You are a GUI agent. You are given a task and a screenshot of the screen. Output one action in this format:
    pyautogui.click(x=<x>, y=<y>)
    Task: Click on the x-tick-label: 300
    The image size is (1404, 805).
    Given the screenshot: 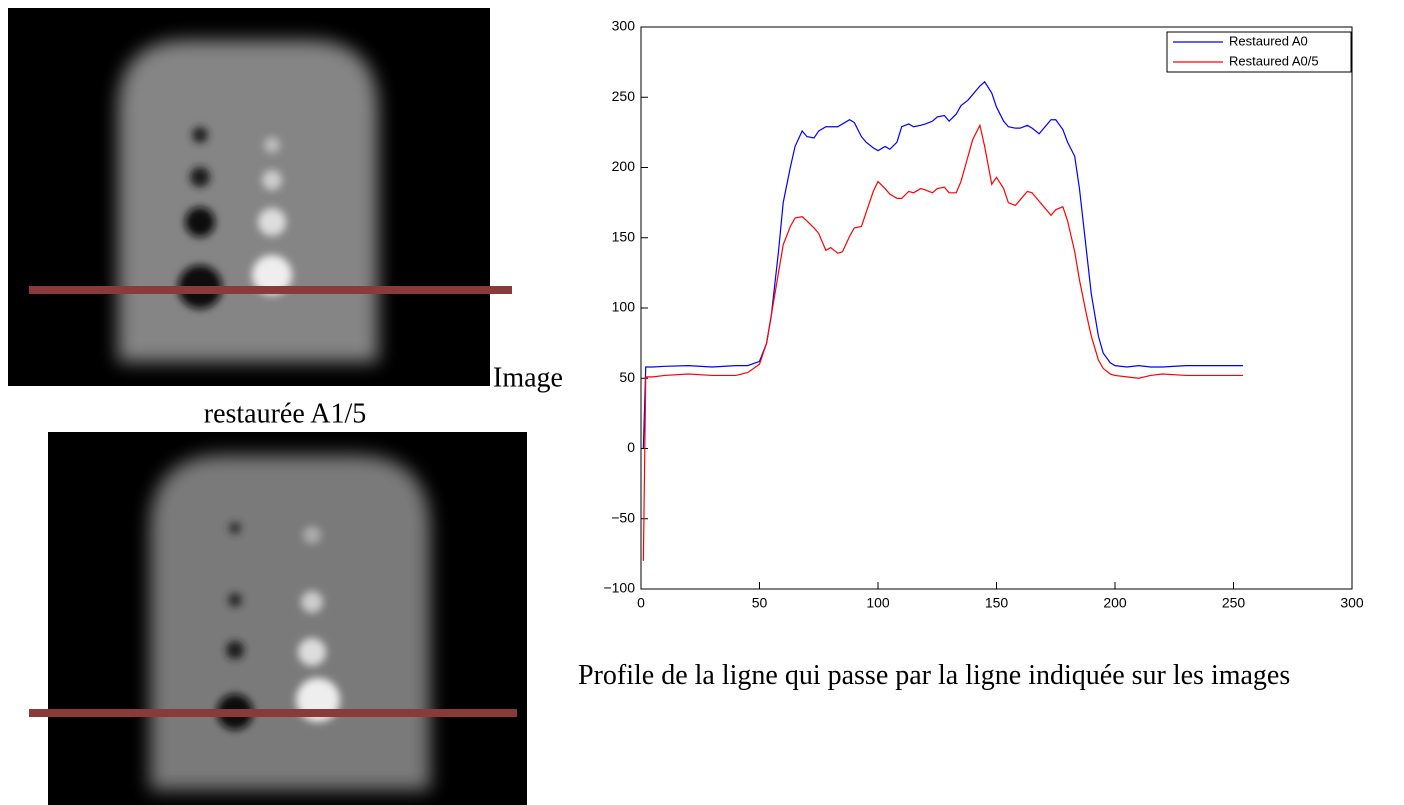 What is the action you would take?
    pyautogui.click(x=1352, y=603)
    